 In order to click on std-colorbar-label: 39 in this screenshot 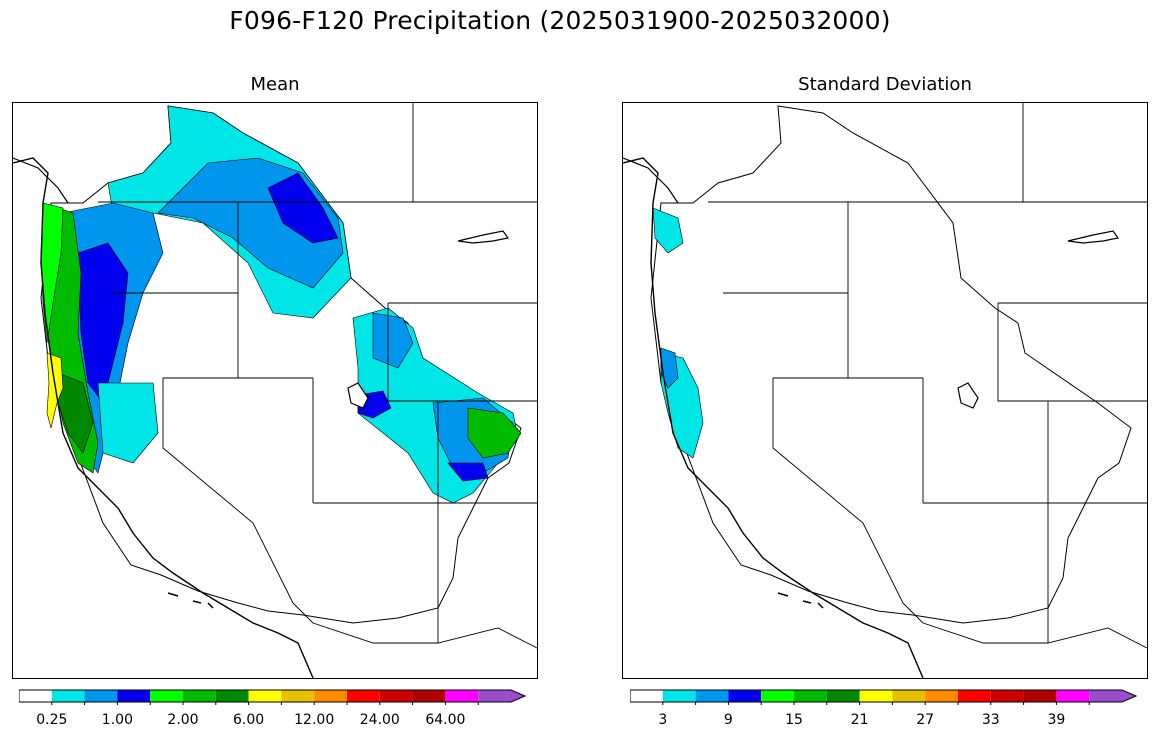, I will do `click(1056, 720)`.